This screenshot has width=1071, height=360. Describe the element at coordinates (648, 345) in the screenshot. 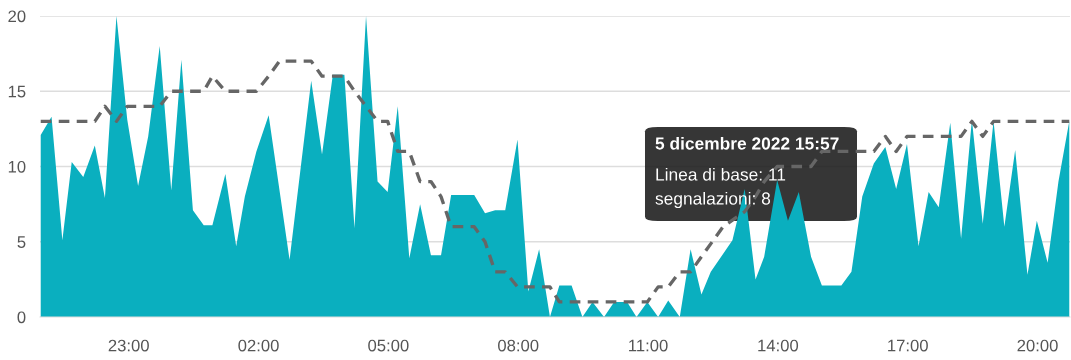

I see `x-tick-label: 11:00` at that location.